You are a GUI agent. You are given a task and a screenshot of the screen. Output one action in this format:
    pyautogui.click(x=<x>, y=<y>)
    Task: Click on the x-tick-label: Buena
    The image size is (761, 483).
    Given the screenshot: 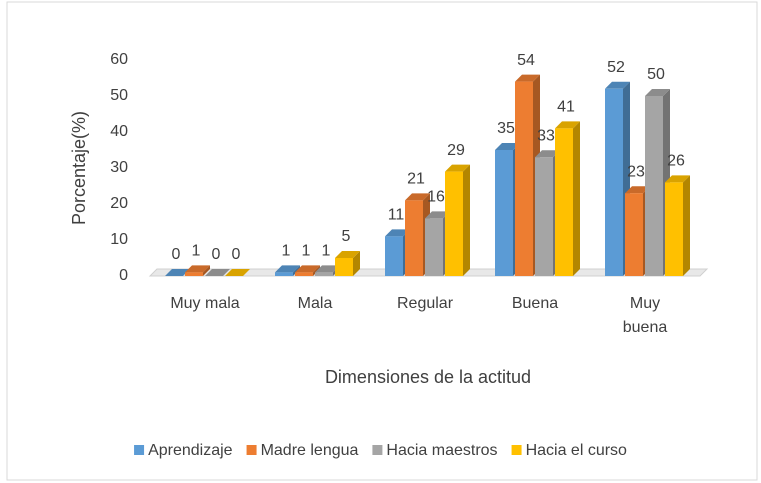 What is the action you would take?
    pyautogui.click(x=535, y=303)
    